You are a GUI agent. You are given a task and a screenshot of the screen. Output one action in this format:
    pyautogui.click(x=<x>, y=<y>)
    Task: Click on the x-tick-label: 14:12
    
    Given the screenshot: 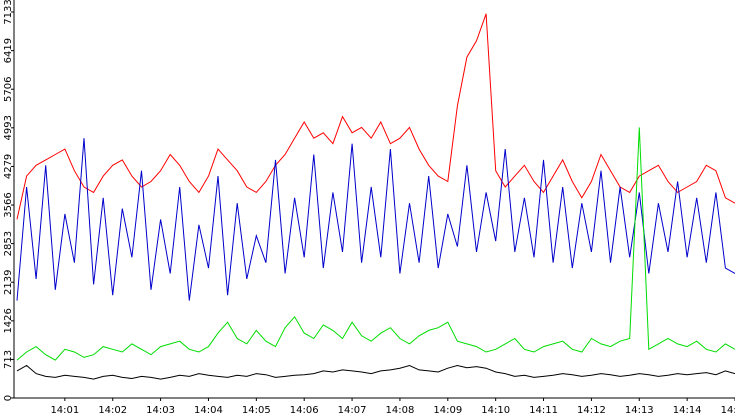 What is the action you would take?
    pyautogui.click(x=591, y=410)
    